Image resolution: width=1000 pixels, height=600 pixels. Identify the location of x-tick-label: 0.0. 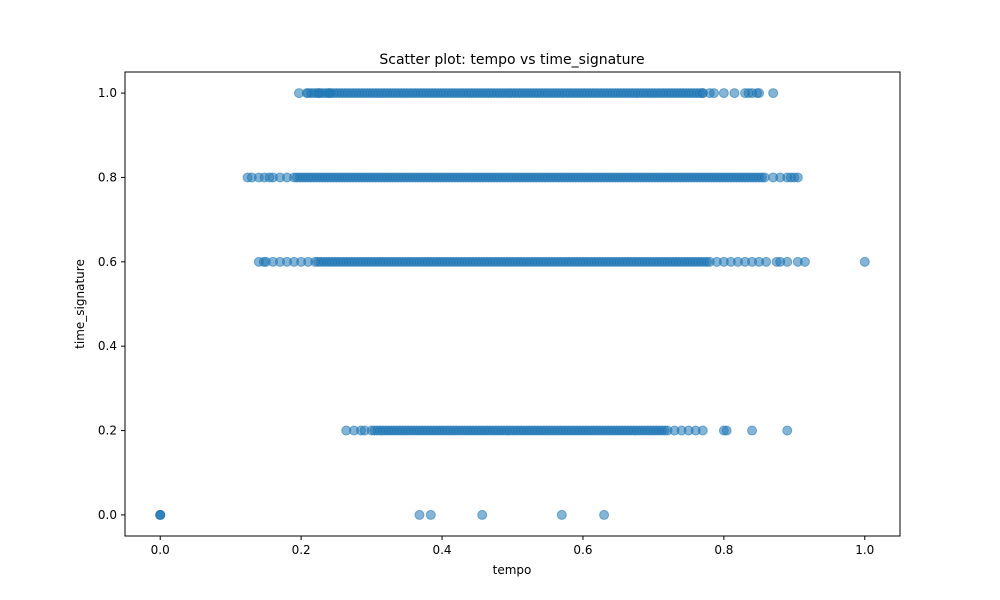
(160, 550).